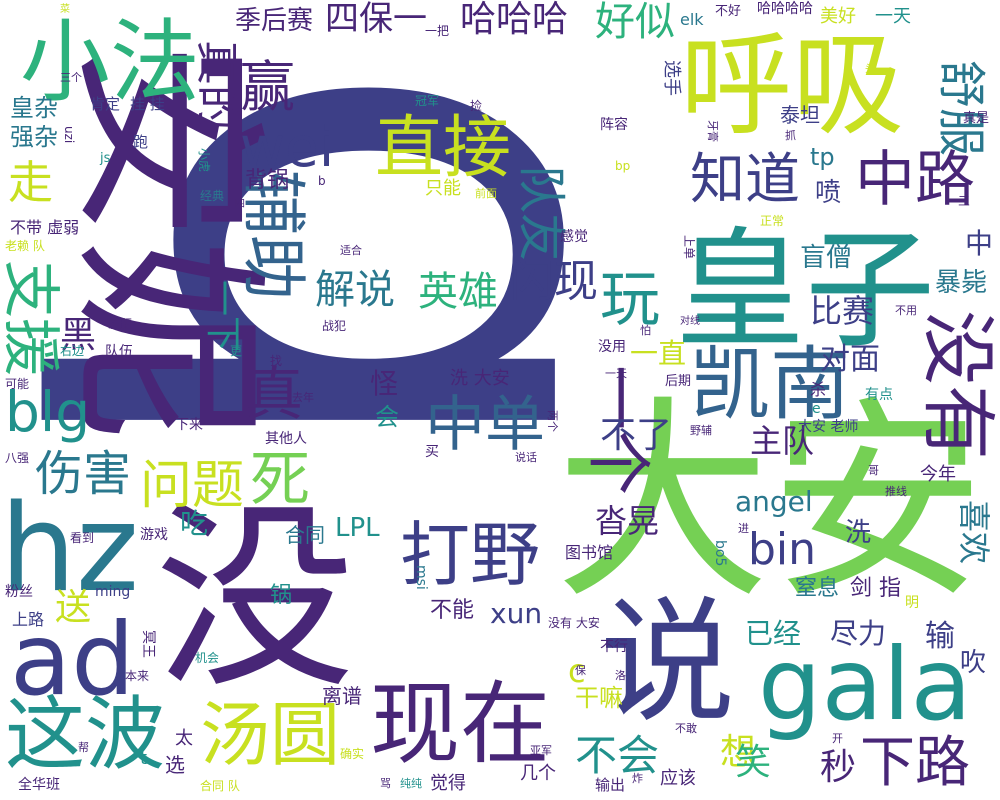 Image resolution: width=1000 pixels, height=800 pixels. What do you see at coordinates (72, 659) in the screenshot?
I see `word-ad: ad` at bounding box center [72, 659].